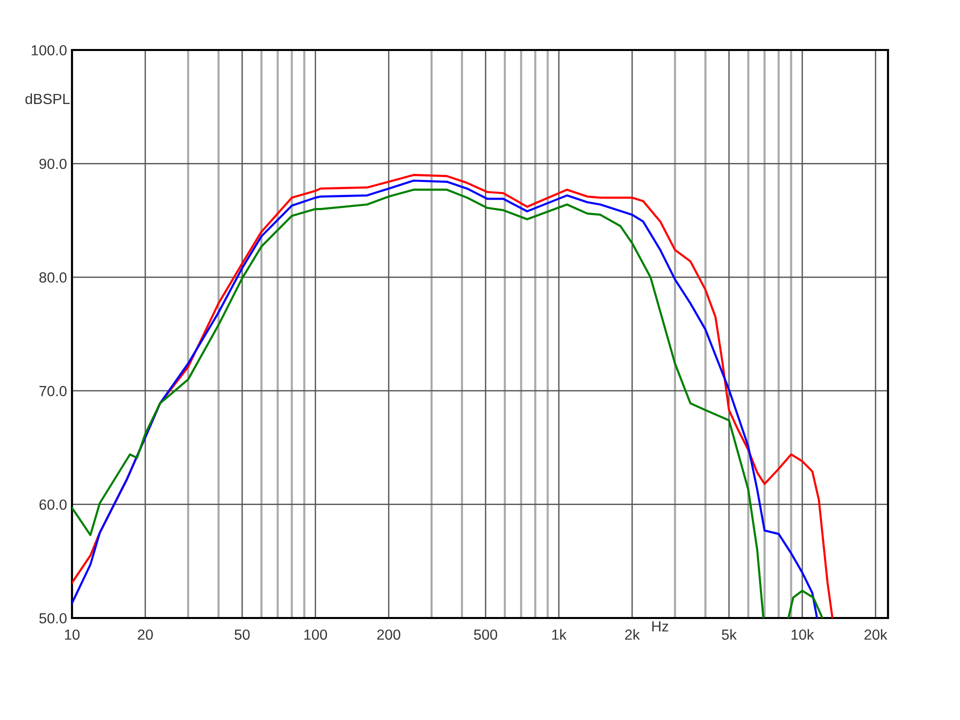 Image resolution: width=960 pixels, height=720 pixels. What do you see at coordinates (72, 634) in the screenshot?
I see `x-tick-label: 10` at bounding box center [72, 634].